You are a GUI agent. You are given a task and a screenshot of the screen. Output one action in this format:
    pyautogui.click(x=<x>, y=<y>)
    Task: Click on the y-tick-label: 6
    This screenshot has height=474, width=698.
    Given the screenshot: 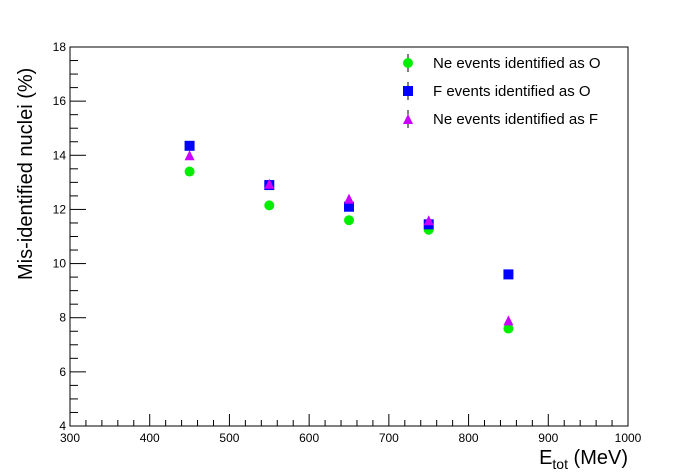 What is the action you would take?
    pyautogui.click(x=62, y=372)
    